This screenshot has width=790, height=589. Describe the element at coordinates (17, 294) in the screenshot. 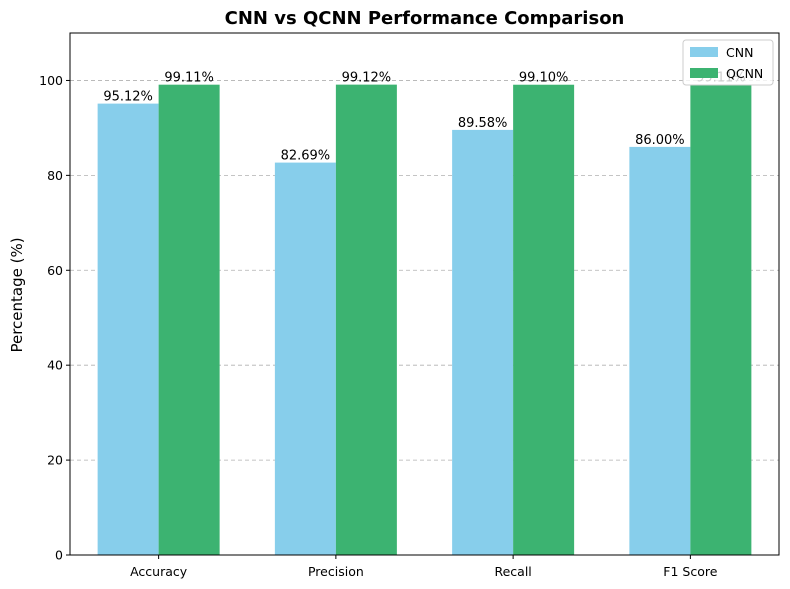

I see `y-axis-label: Percentage (%)` at that location.